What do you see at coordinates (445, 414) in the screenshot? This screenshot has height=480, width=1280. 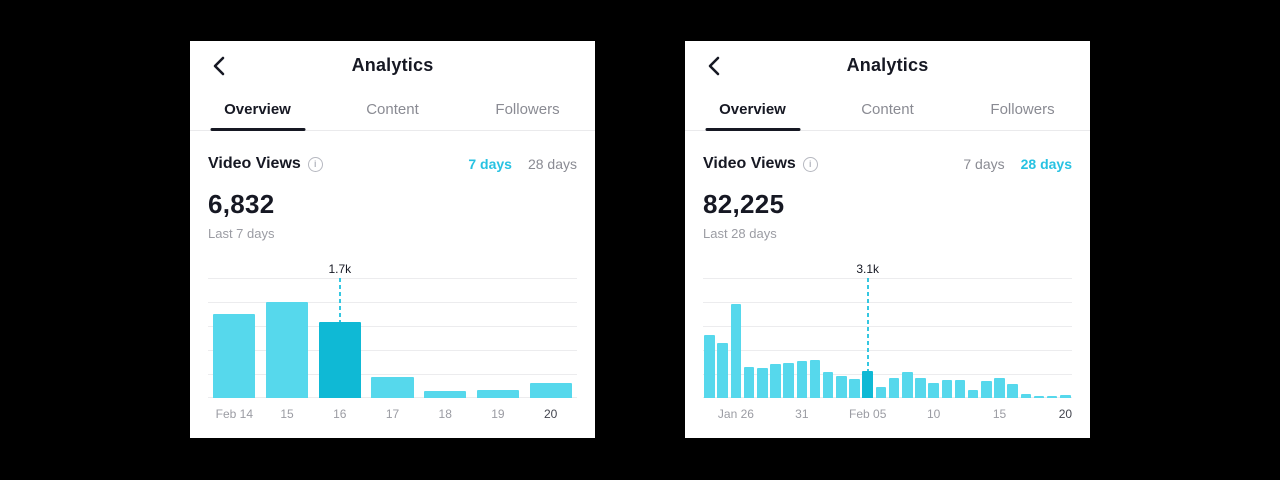 I see `x-axis-label: 18` at bounding box center [445, 414].